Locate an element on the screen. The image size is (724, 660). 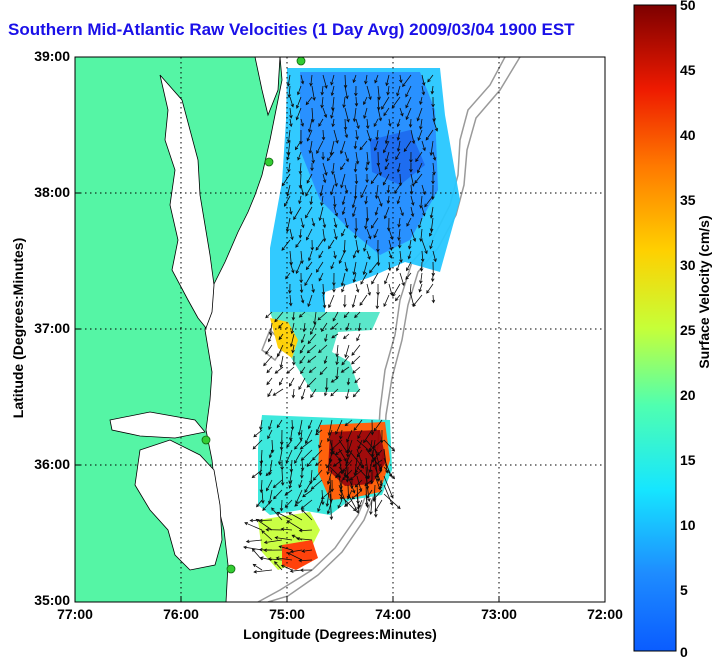
y-tick-label: 37:00 is located at coordinates (52, 328).